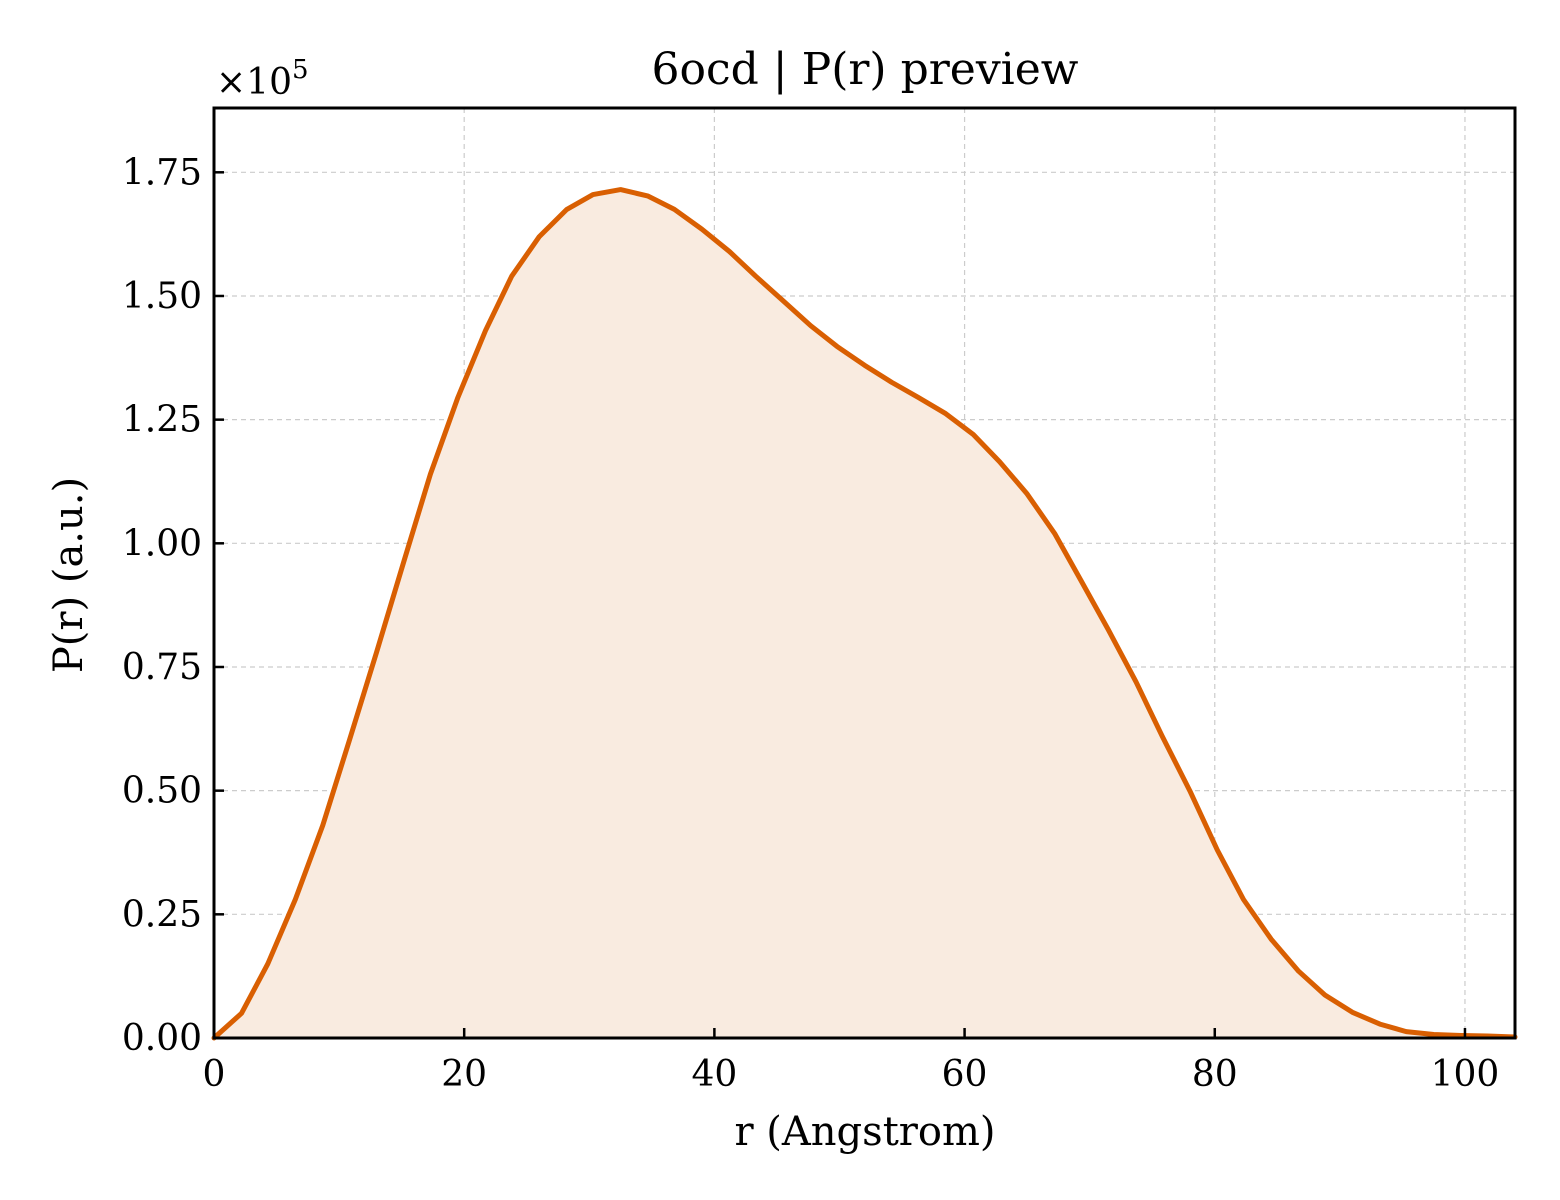 The image size is (1560, 1200). I want to click on y-tick-label: 1.25, so click(162, 420).